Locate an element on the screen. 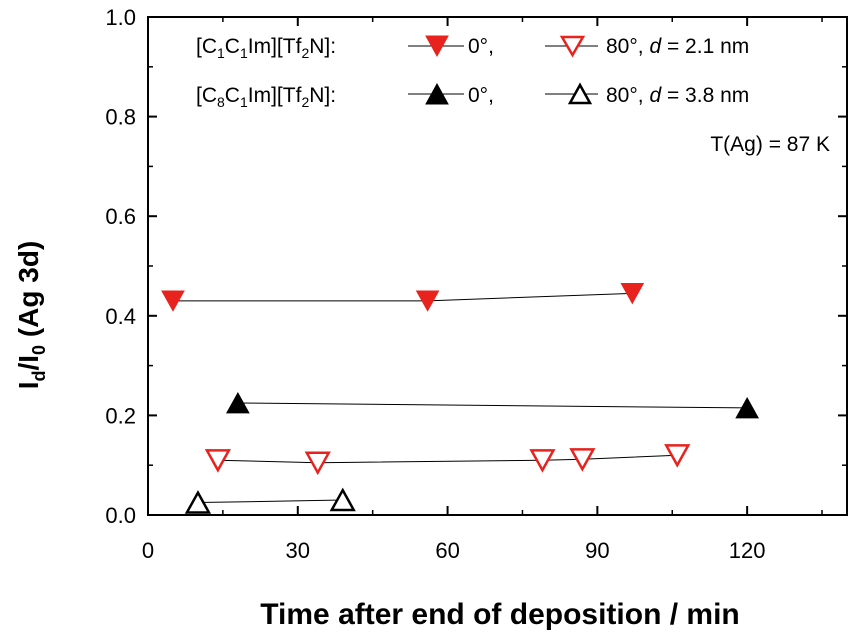 This screenshot has width=850, height=642. legend-label-80deg-a: 80°, d = 2.1 nm is located at coordinates (677, 46).